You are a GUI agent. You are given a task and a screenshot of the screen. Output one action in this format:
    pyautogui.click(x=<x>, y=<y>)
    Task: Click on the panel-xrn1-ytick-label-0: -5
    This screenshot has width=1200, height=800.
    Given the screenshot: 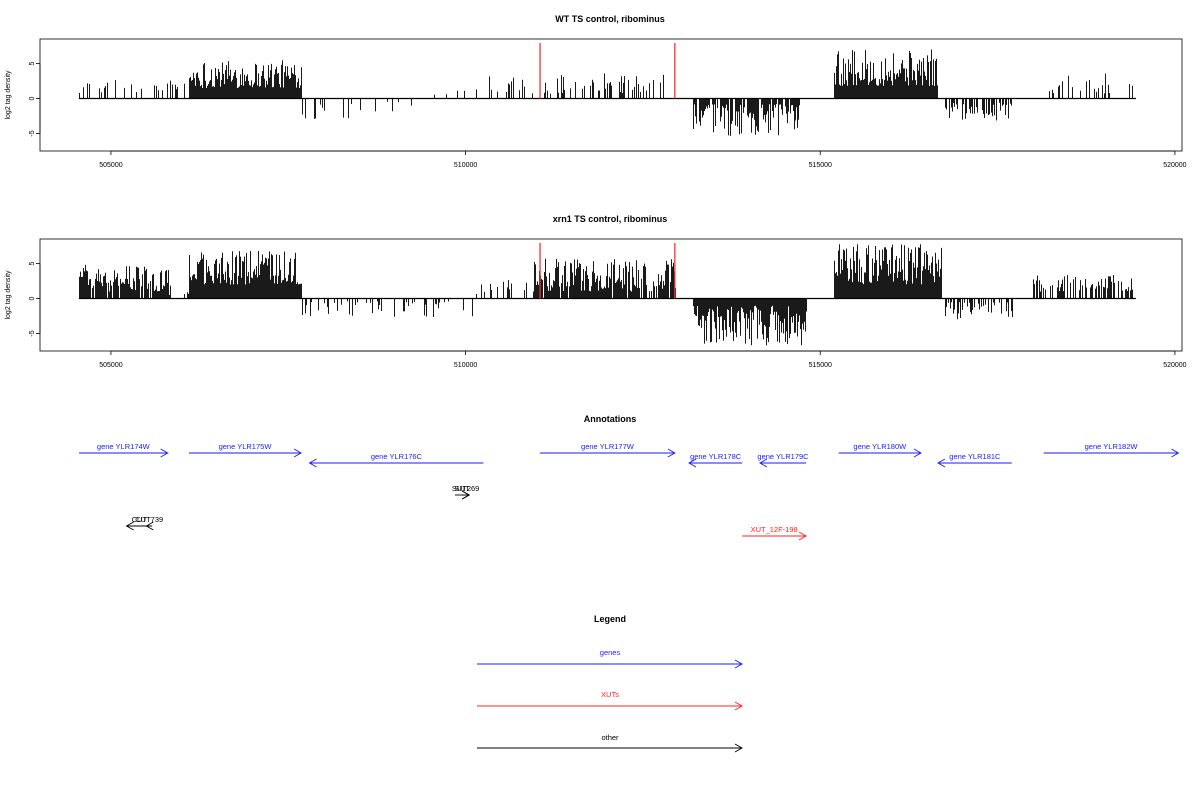 What is the action you would take?
    pyautogui.click(x=32, y=333)
    